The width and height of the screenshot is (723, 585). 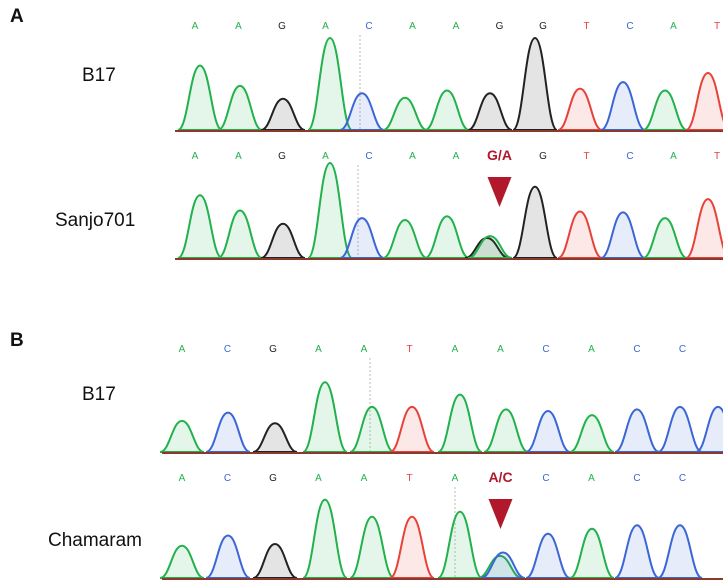 I want to click on panel-letter-b: B, so click(x=17, y=340).